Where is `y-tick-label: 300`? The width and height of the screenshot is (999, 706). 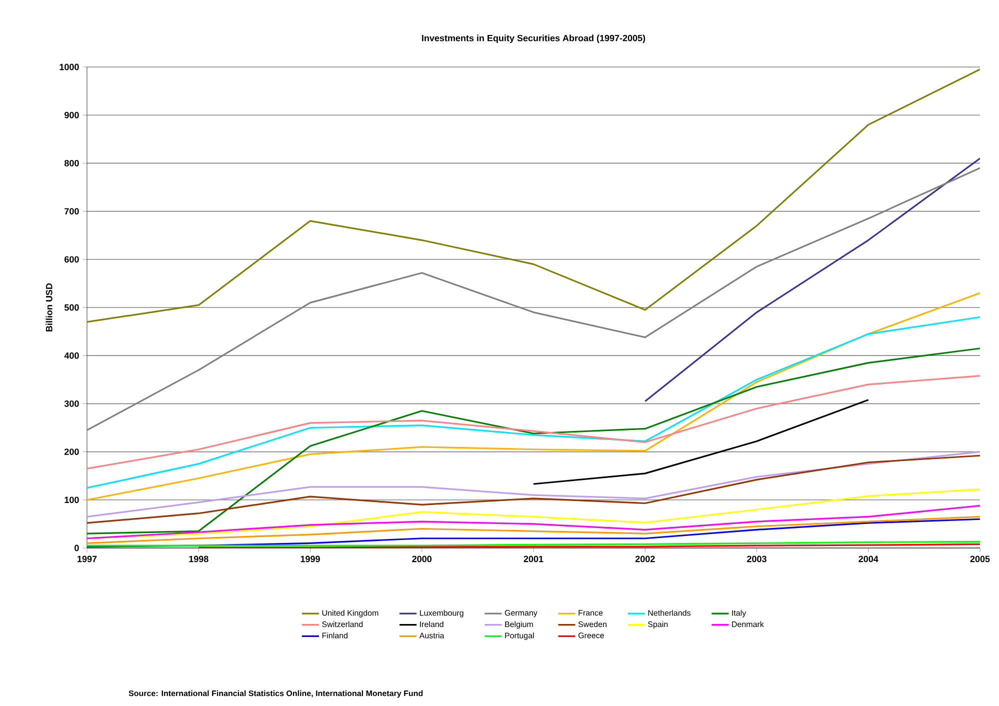
y-tick-label: 300 is located at coordinates (71, 403).